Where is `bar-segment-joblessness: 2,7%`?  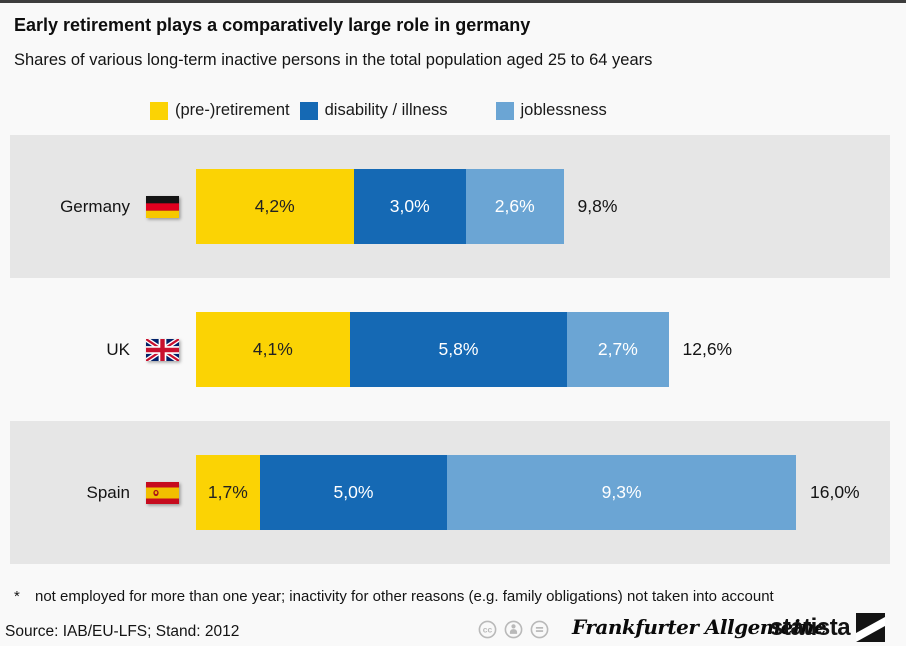 bar-segment-joblessness: 2,7% is located at coordinates (618, 349).